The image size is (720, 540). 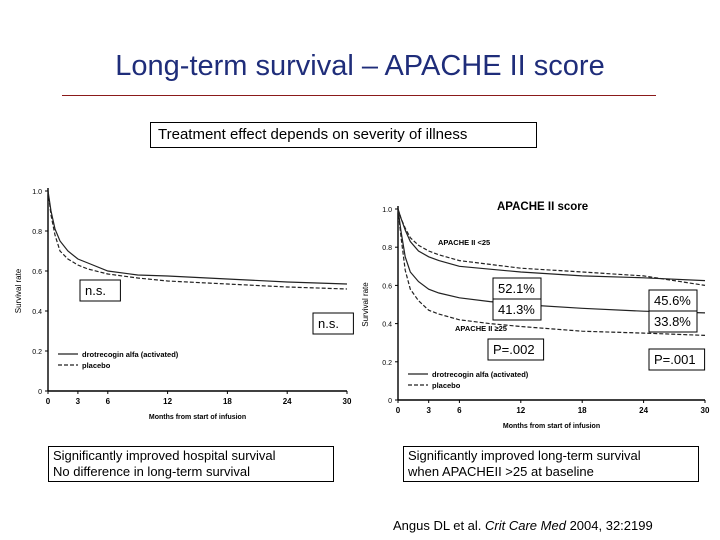 What do you see at coordinates (516, 288) in the screenshot?
I see `annotation-pct-1: 52.1%` at bounding box center [516, 288].